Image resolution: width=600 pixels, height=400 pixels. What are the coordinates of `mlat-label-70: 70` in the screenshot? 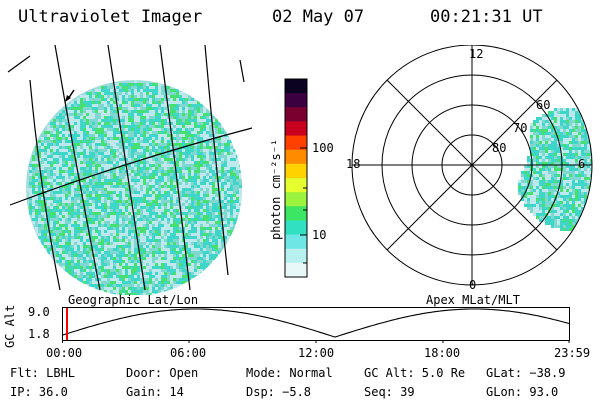 It's located at (520, 128).